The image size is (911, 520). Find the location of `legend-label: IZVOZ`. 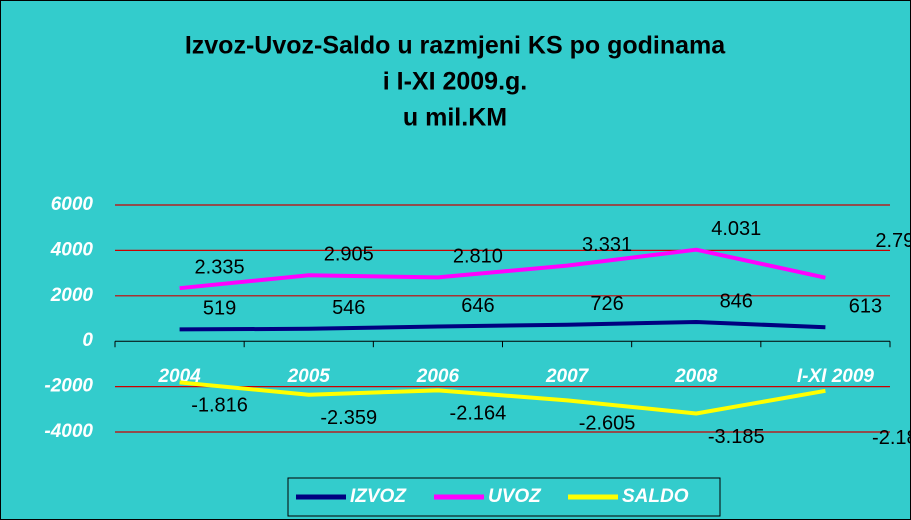

legend-label: IZVOZ is located at coordinates (378, 496).